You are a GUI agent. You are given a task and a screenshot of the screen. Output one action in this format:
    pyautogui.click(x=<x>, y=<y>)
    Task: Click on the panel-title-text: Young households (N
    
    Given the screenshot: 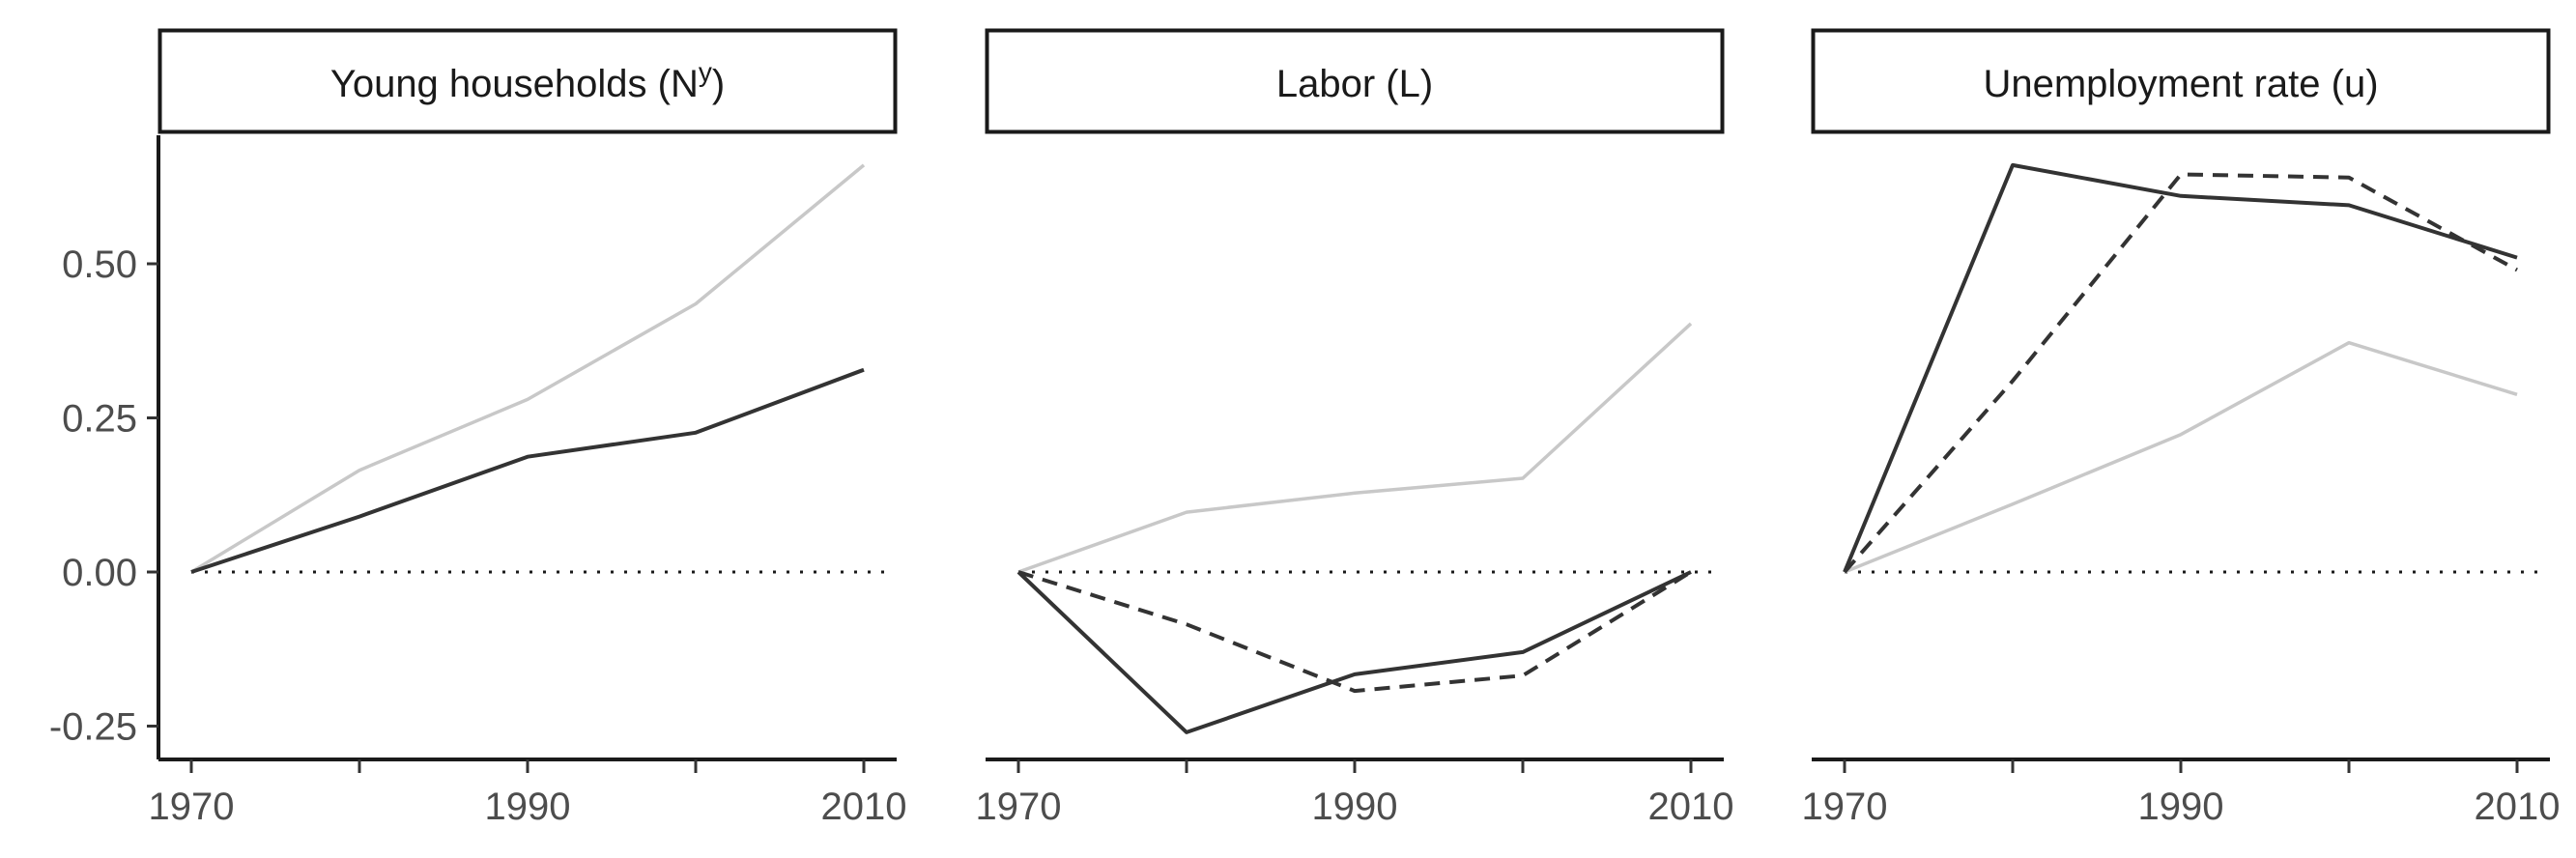 What is the action you would take?
    pyautogui.click(x=514, y=84)
    